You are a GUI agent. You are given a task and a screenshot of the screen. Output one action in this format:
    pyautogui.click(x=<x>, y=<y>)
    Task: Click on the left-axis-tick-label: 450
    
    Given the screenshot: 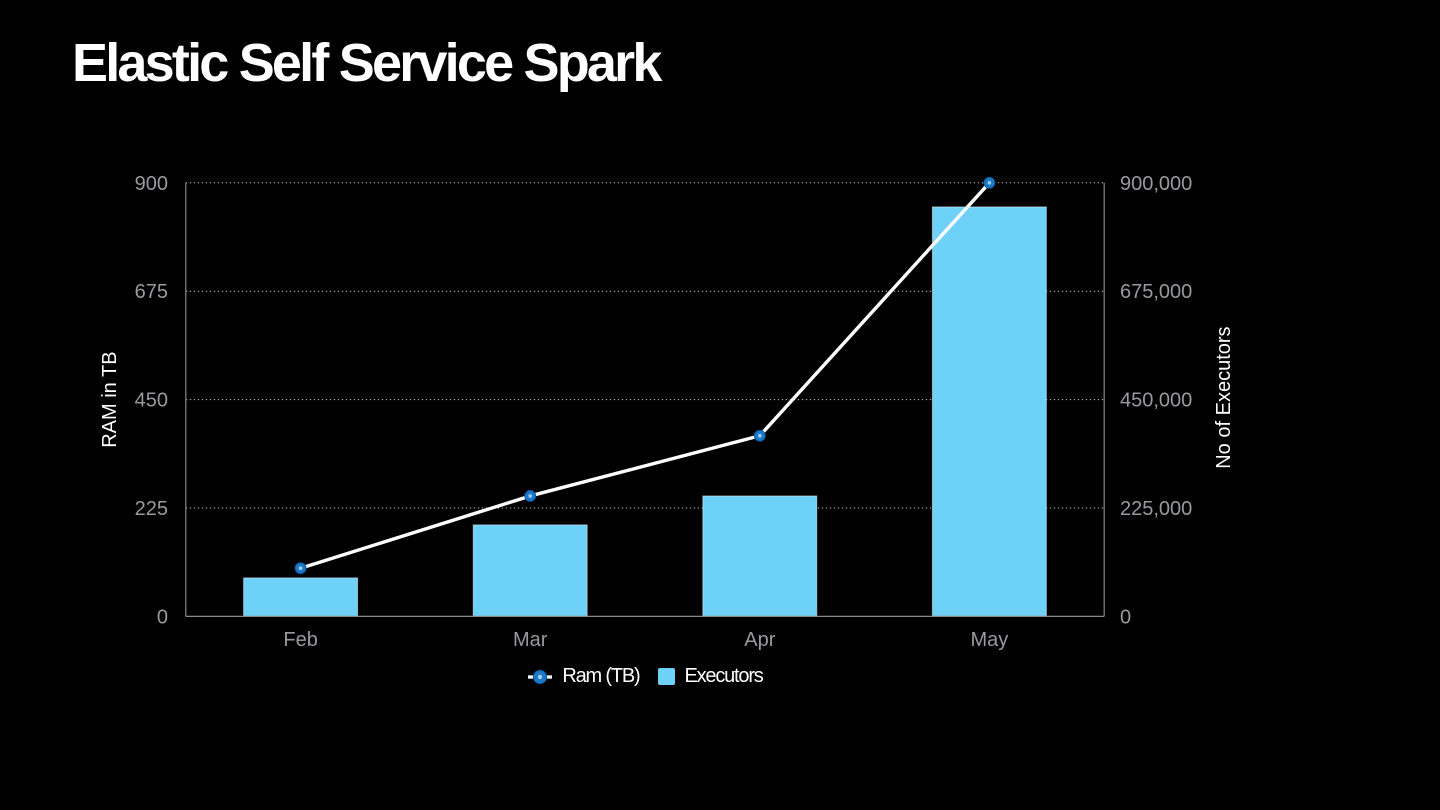 What is the action you would take?
    pyautogui.click(x=151, y=401)
    